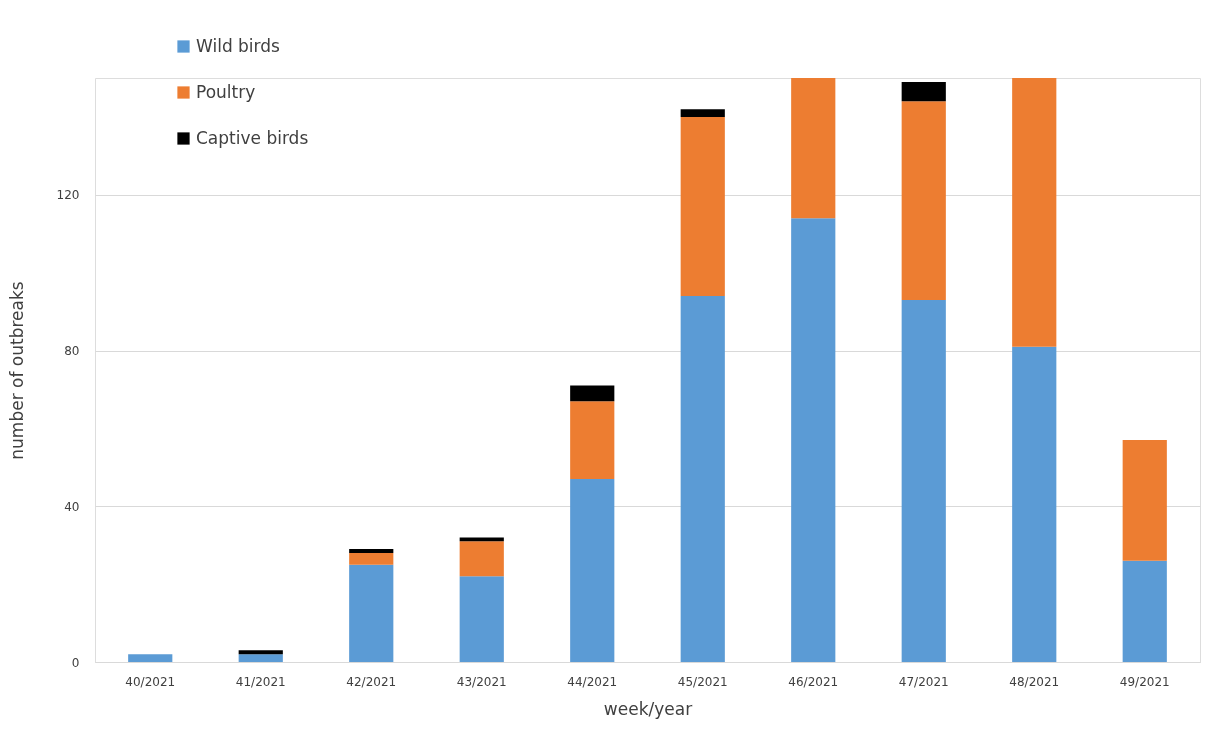 This screenshot has height=740, width=1205. Describe the element at coordinates (813, 681) in the screenshot. I see `x-tick-label: 46/2021` at that location.